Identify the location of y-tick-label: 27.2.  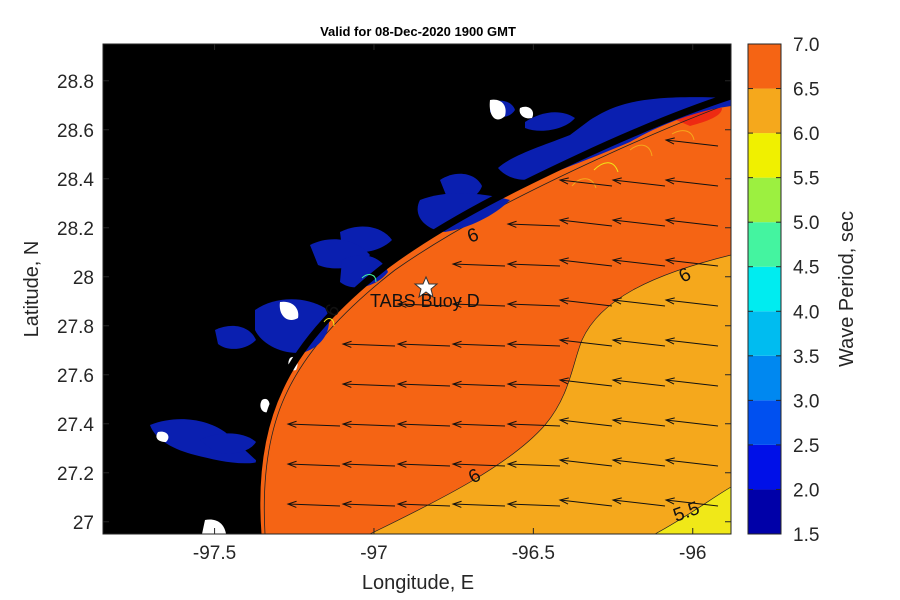
(75, 474).